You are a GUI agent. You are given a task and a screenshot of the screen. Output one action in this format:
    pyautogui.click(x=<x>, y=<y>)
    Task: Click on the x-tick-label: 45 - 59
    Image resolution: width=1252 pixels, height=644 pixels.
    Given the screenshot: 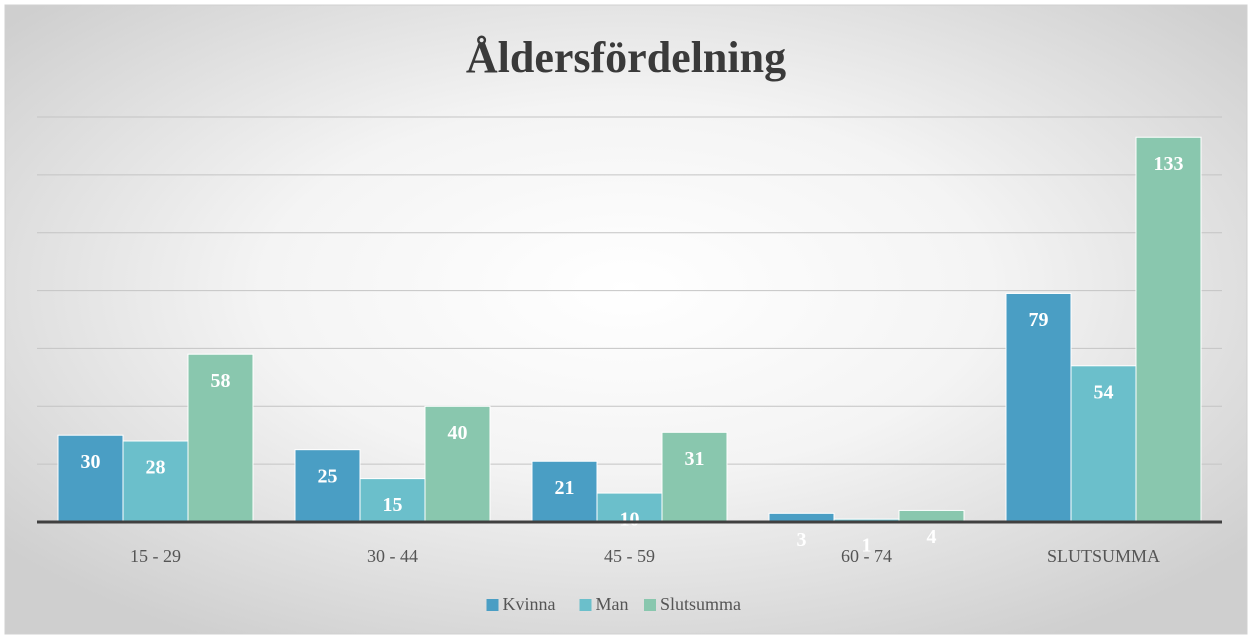 What is the action you would take?
    pyautogui.click(x=629, y=556)
    